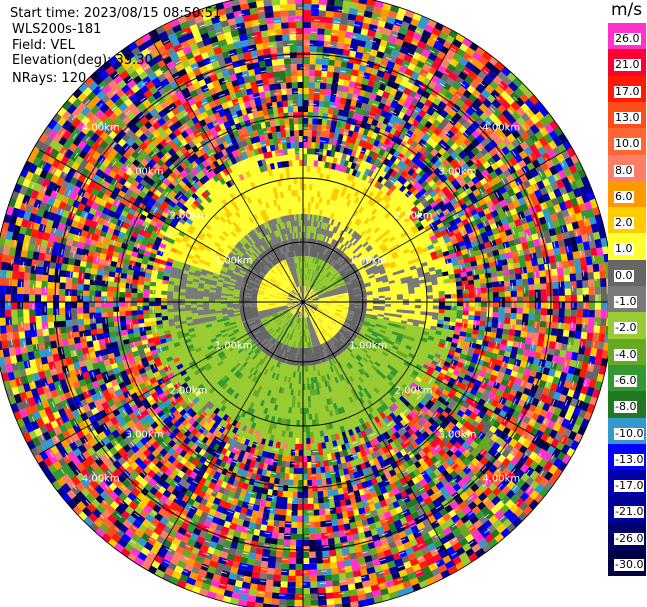 Image resolution: width=647 pixels, height=607 pixels. Describe the element at coordinates (624, 170) in the screenshot. I see `colorbar-tick-label: 8.0` at that location.